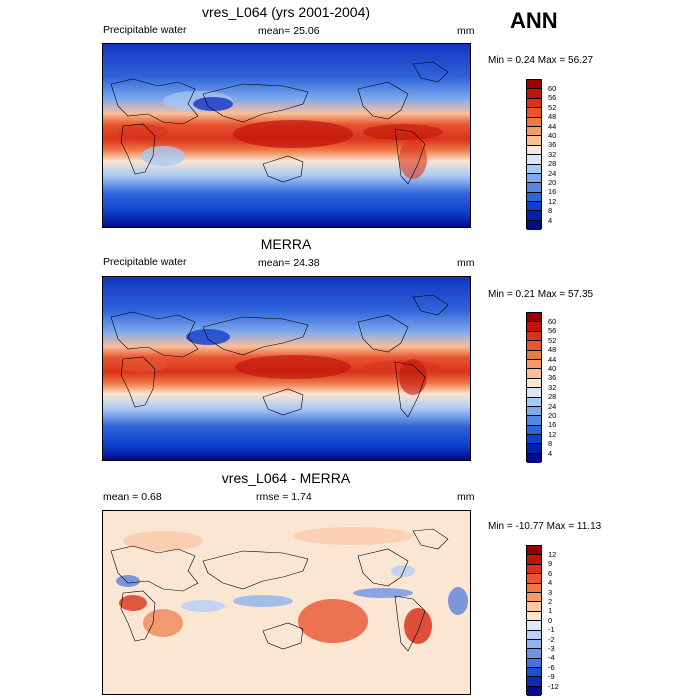 The width and height of the screenshot is (700, 700). What do you see at coordinates (466, 263) in the screenshot?
I see `units-label-obs: mm` at bounding box center [466, 263].